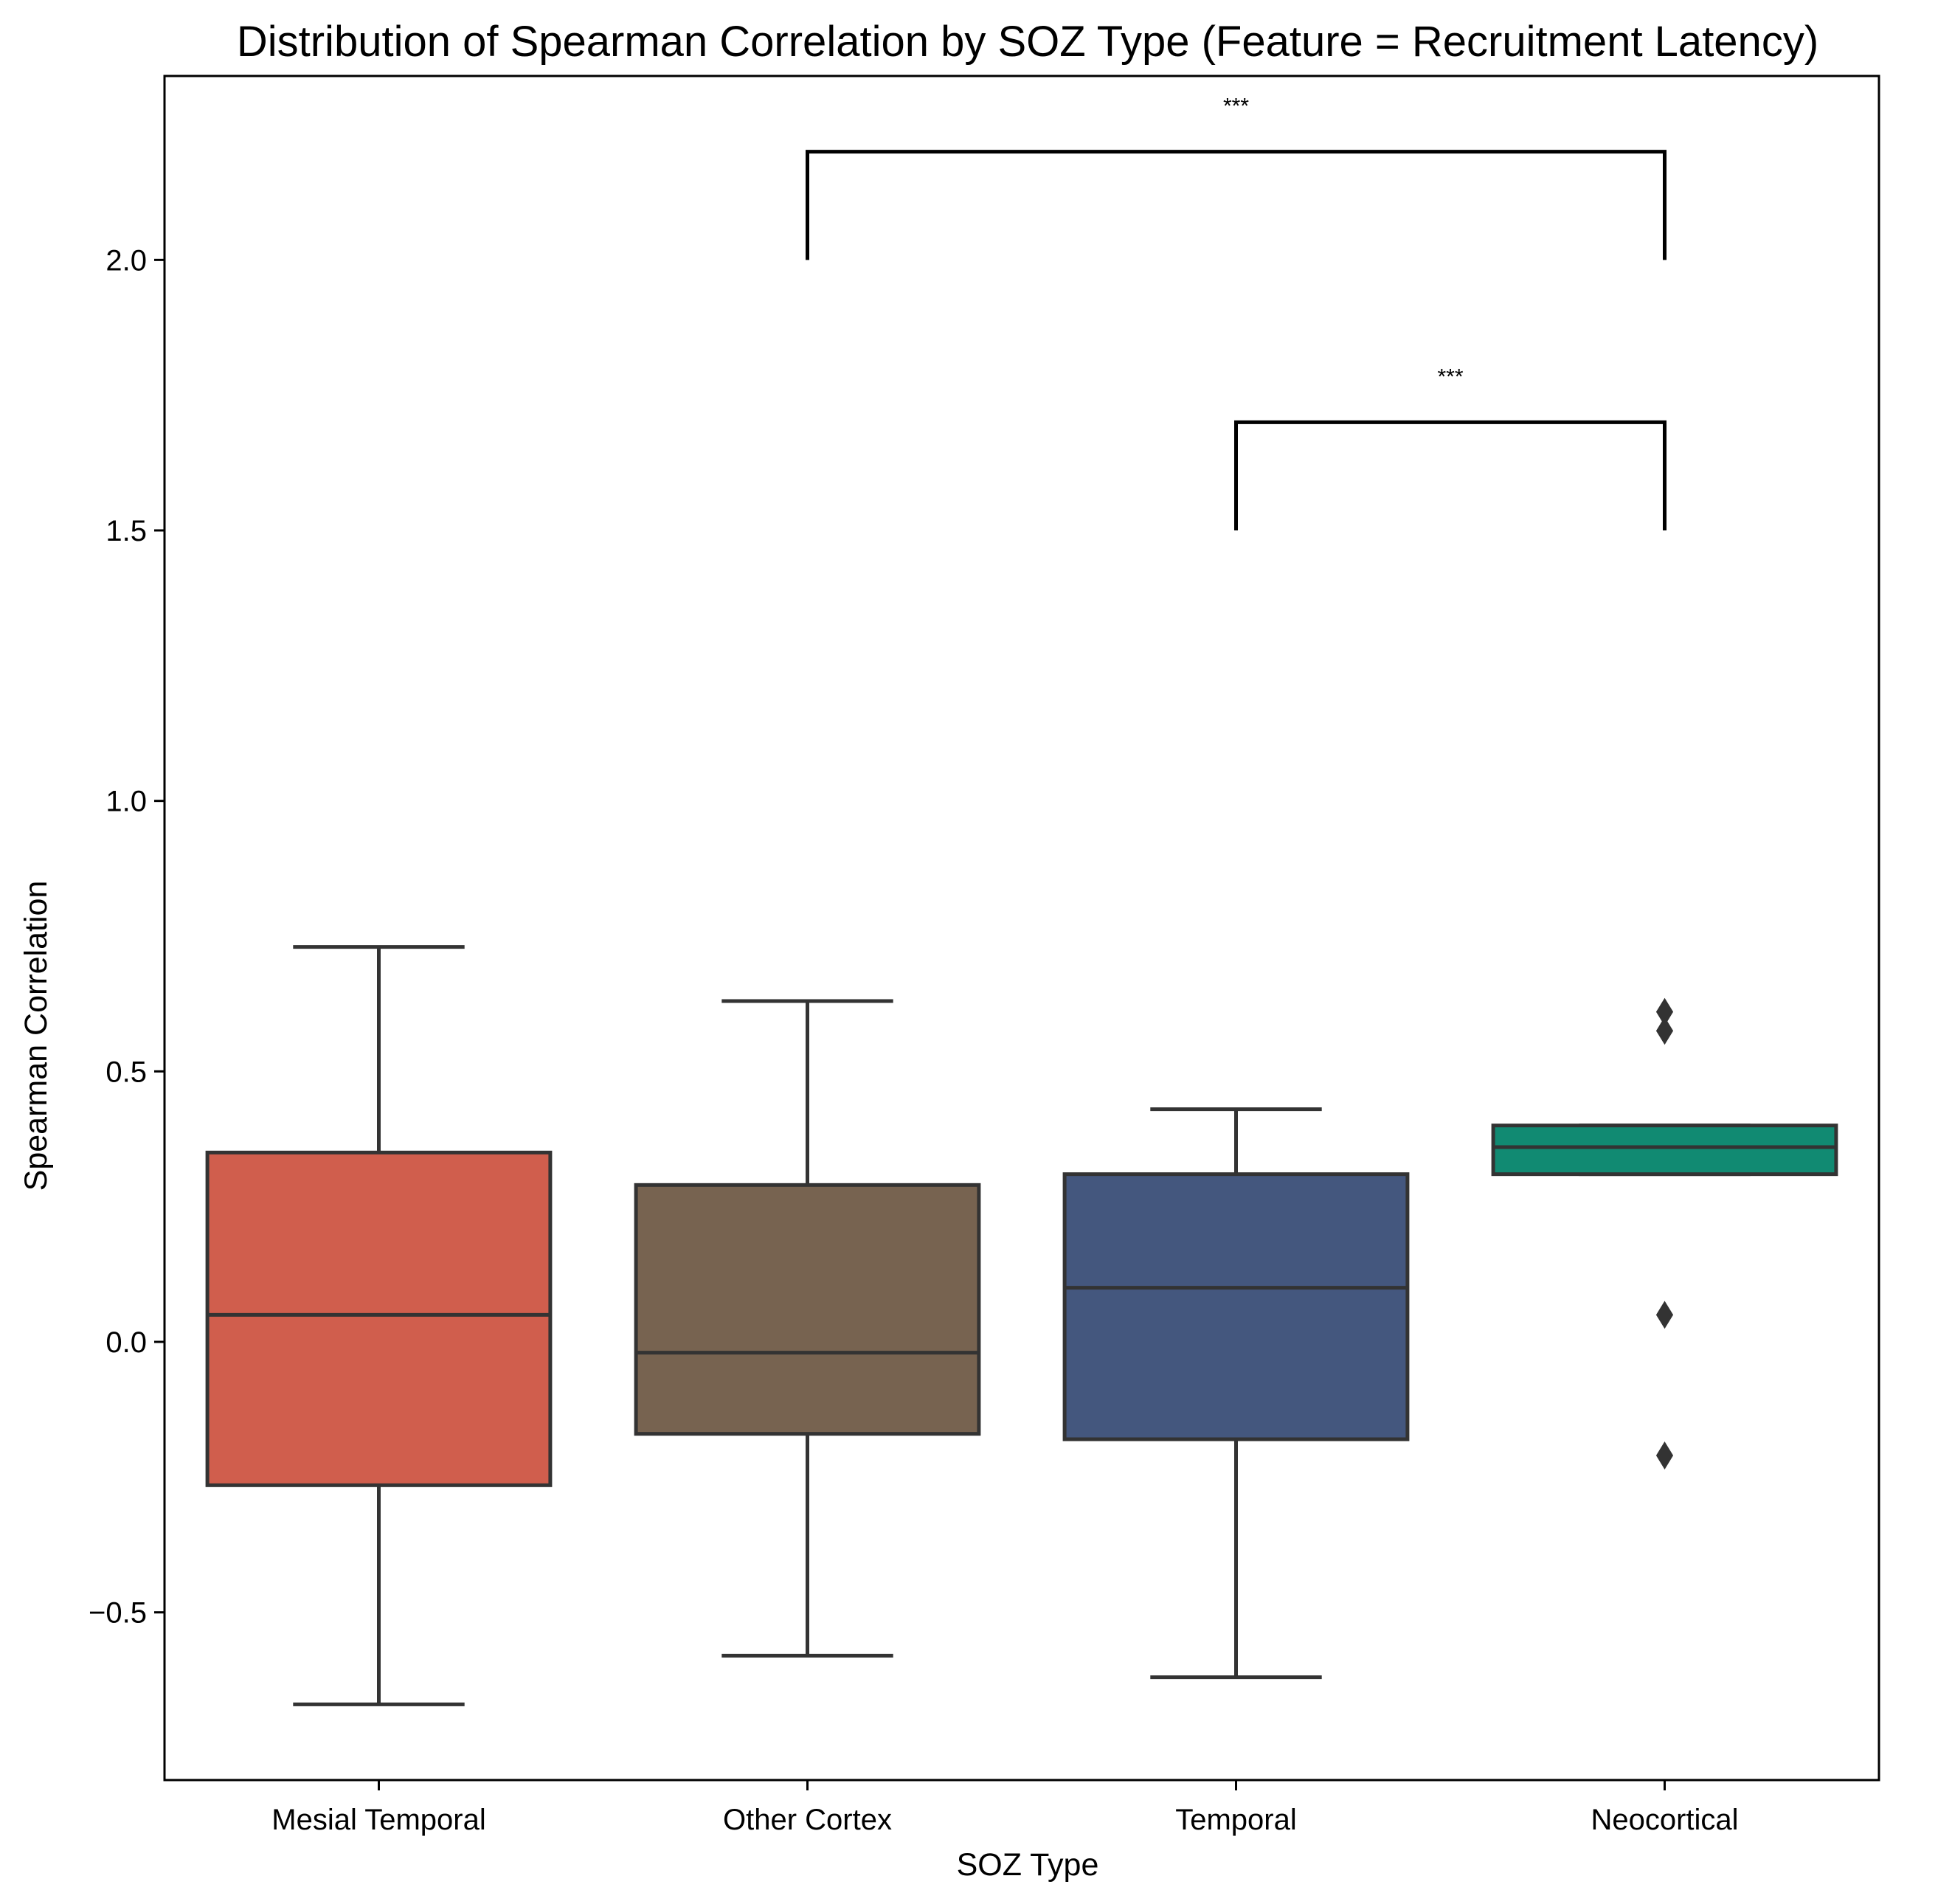  I want to click on x-tick-label: Temporal, so click(1236, 1820).